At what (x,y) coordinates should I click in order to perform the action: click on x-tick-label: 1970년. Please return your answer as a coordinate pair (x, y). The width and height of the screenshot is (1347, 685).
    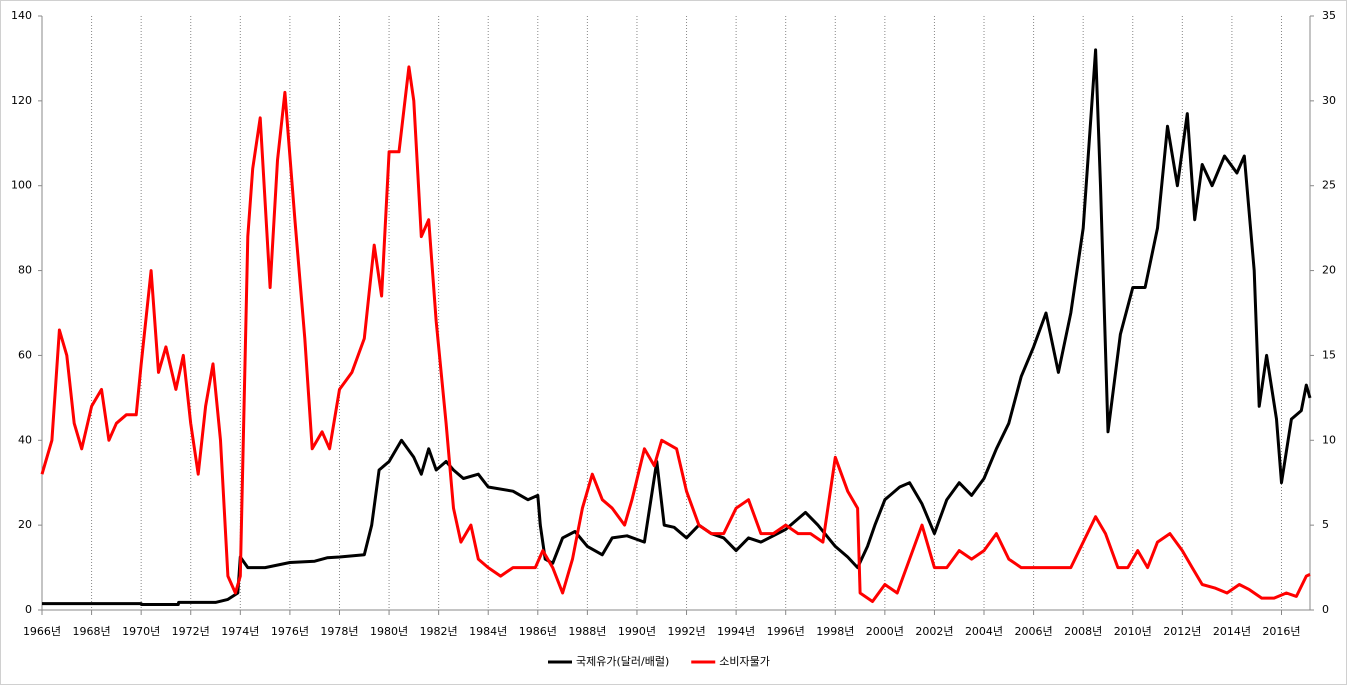
    Looking at the image, I should click on (141, 631).